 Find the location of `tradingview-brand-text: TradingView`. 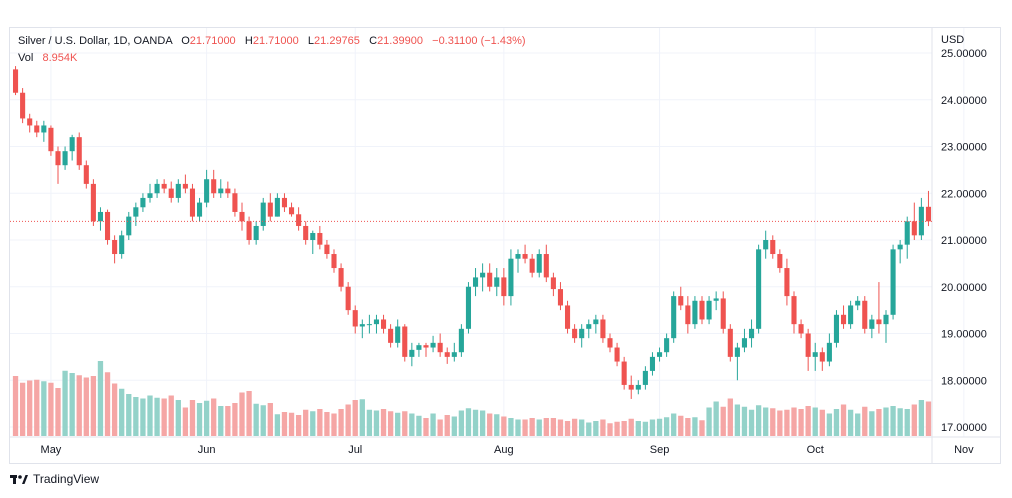

tradingview-brand-text: TradingView is located at coordinates (66, 479).